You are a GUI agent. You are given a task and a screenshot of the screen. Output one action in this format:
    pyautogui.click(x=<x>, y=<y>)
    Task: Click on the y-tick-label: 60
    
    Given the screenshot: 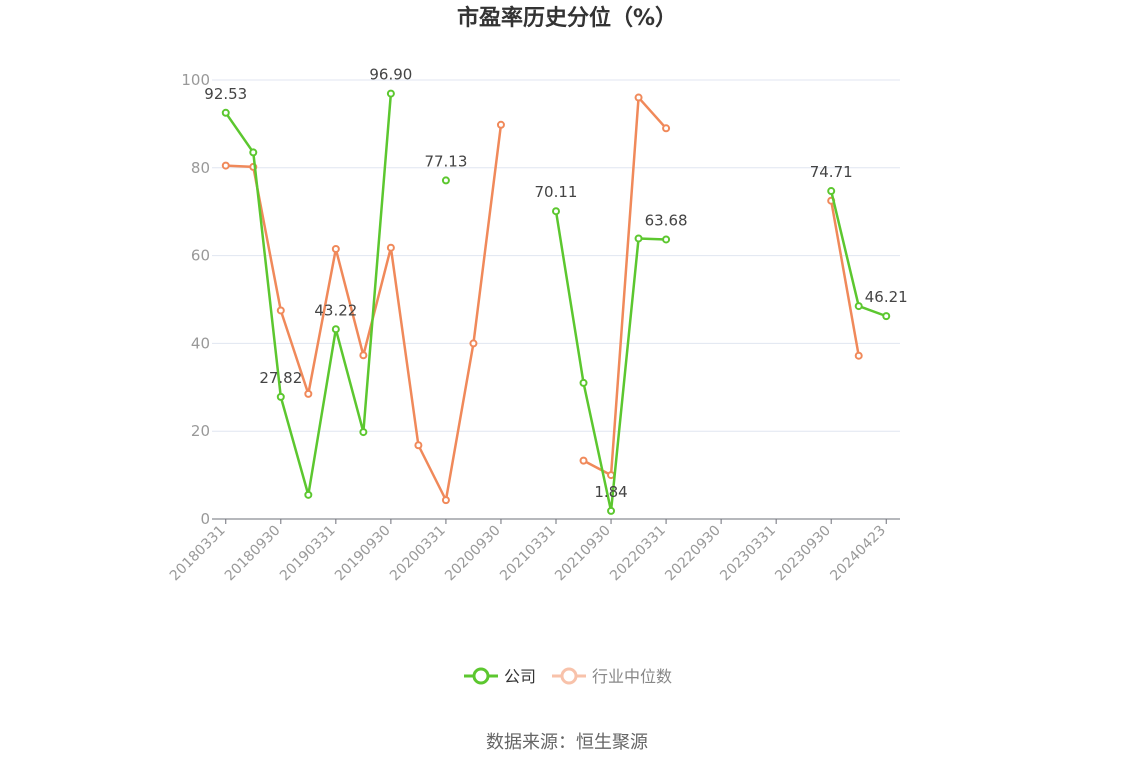 What is the action you would take?
    pyautogui.click(x=200, y=256)
    